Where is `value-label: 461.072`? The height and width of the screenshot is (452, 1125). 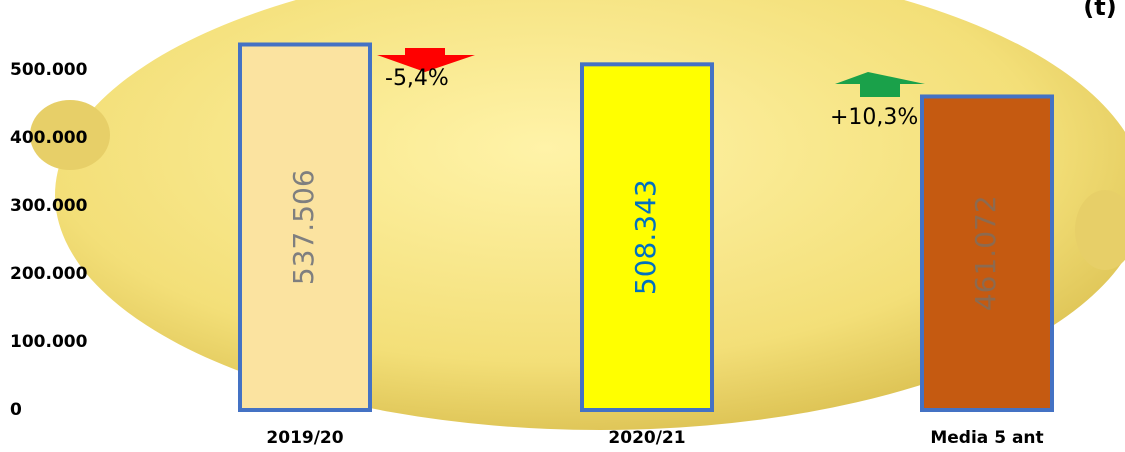 value-label: 461.072 is located at coordinates (985, 253).